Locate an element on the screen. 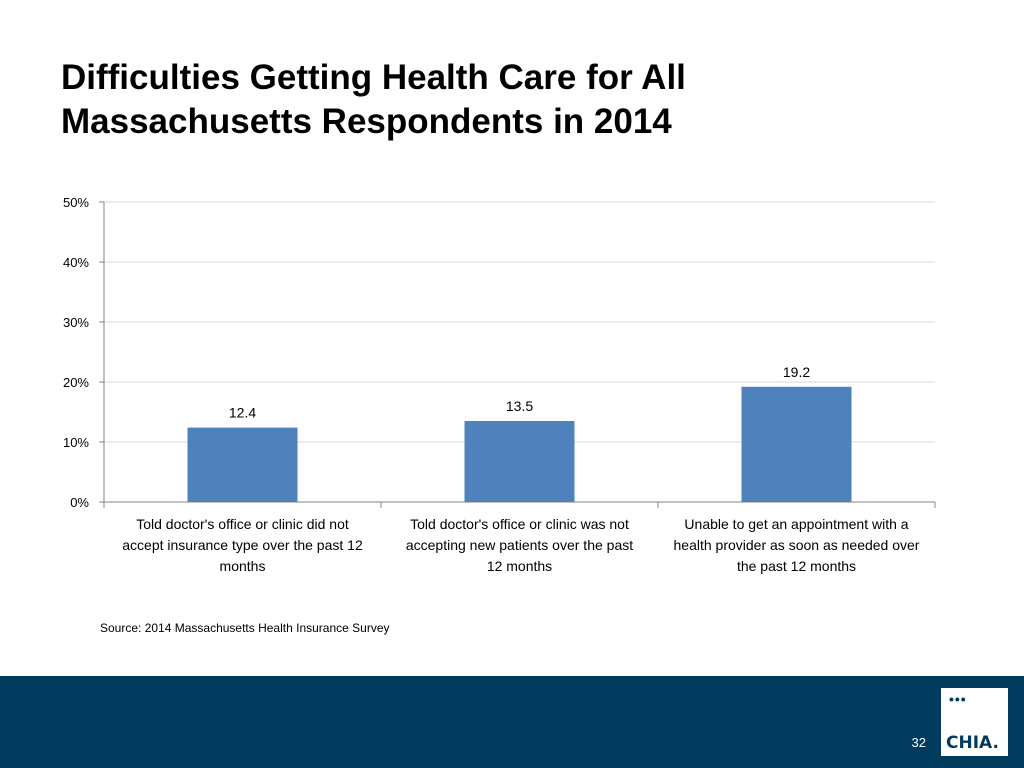 Image resolution: width=1024 pixels, height=768 pixels. logo-dots: ••• is located at coordinates (958, 699).